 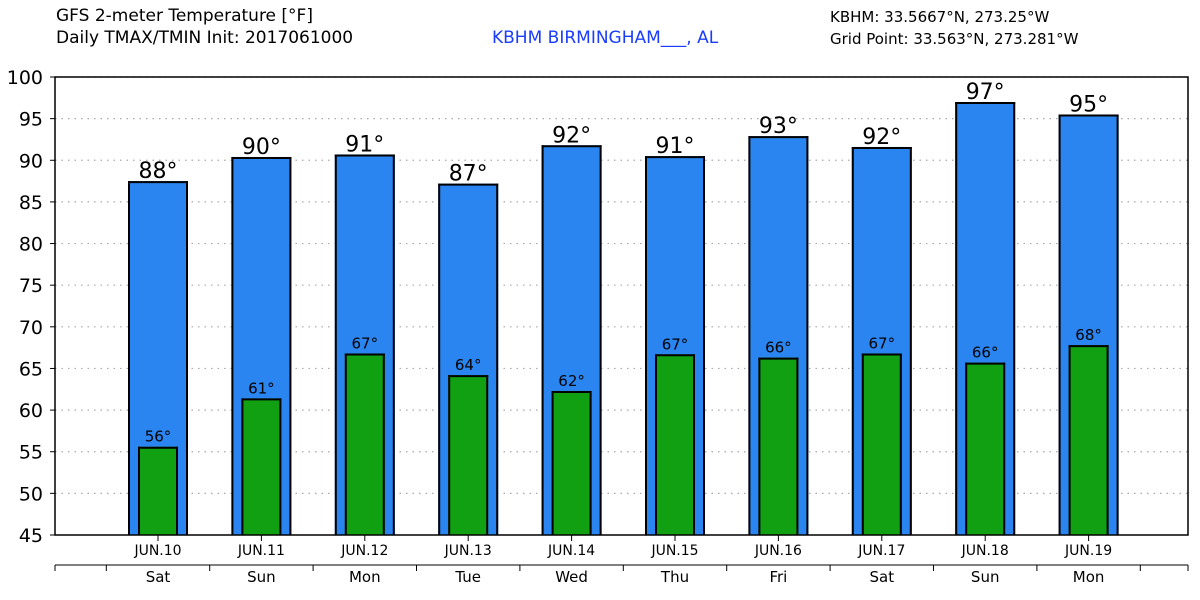 I want to click on y-tick-label: 65, so click(x=31, y=369).